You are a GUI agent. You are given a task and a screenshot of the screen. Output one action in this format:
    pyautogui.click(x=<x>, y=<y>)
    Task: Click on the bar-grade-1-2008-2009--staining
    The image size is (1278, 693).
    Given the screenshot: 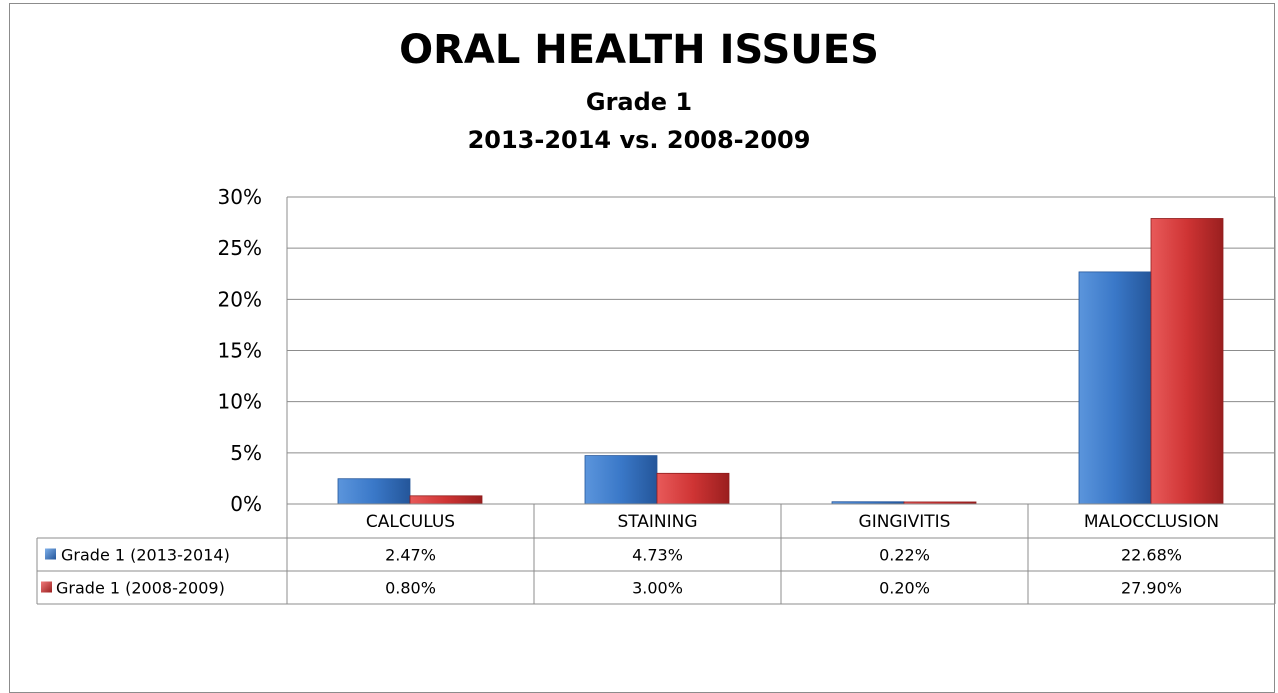 What is the action you would take?
    pyautogui.click(x=693, y=488)
    